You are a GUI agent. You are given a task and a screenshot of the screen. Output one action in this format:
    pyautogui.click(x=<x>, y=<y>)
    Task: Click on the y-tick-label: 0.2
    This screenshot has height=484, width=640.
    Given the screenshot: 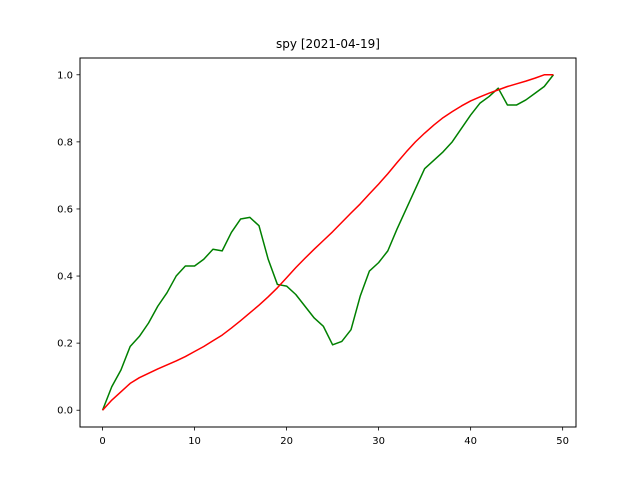 What is the action you would take?
    pyautogui.click(x=65, y=344)
    